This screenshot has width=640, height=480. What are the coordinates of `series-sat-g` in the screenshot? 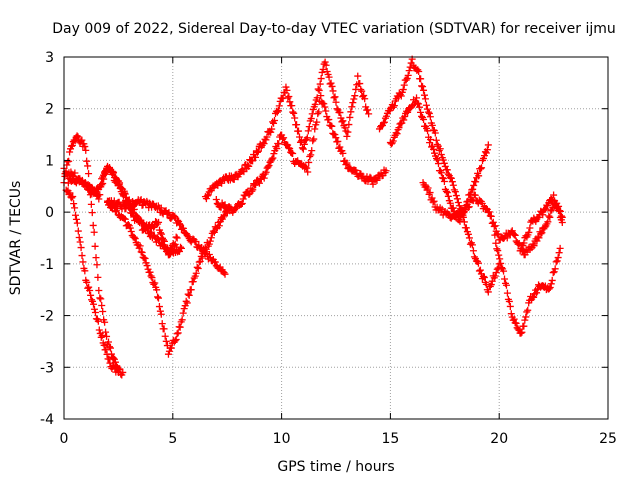 It's located at (287, 130).